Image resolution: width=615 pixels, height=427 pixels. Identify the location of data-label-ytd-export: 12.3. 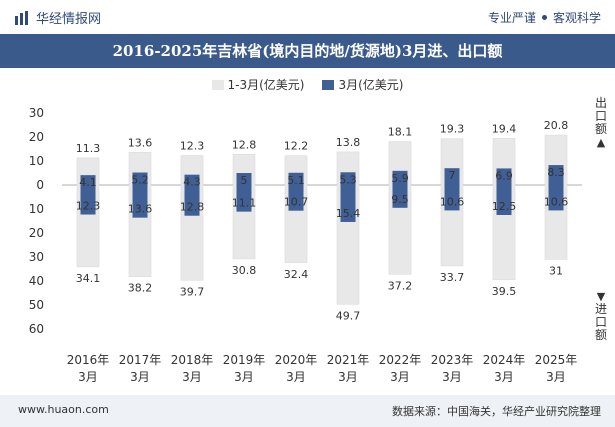
(192, 145).